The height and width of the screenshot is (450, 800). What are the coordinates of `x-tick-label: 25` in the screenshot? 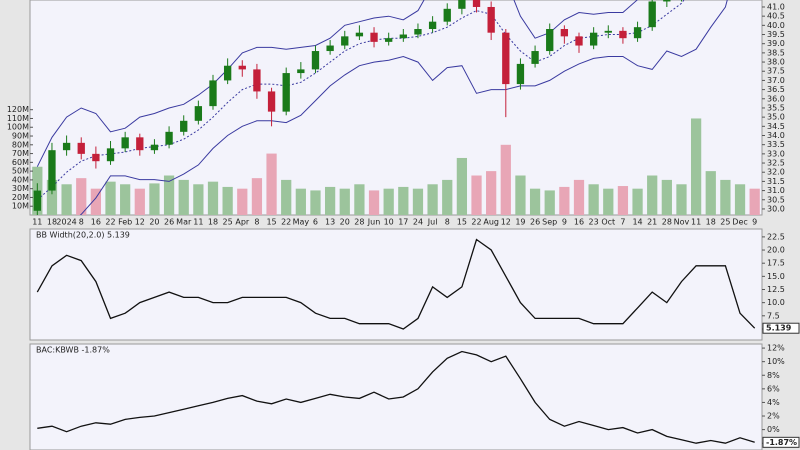 It's located at (228, 222).